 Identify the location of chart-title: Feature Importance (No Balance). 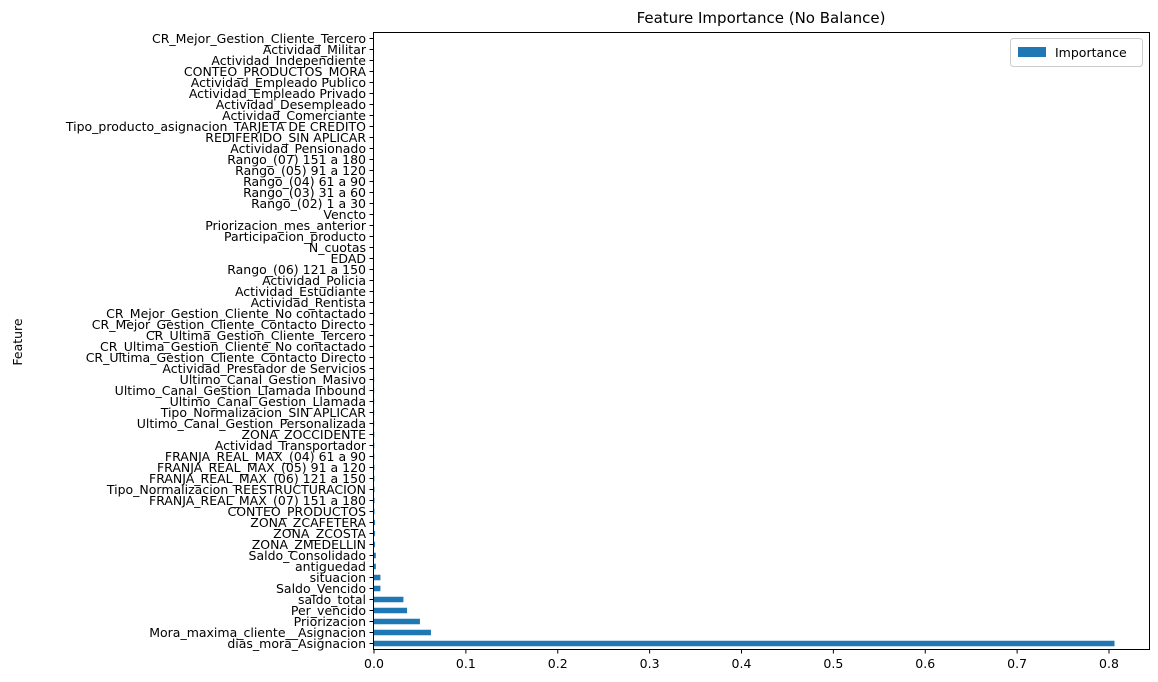
(761, 18).